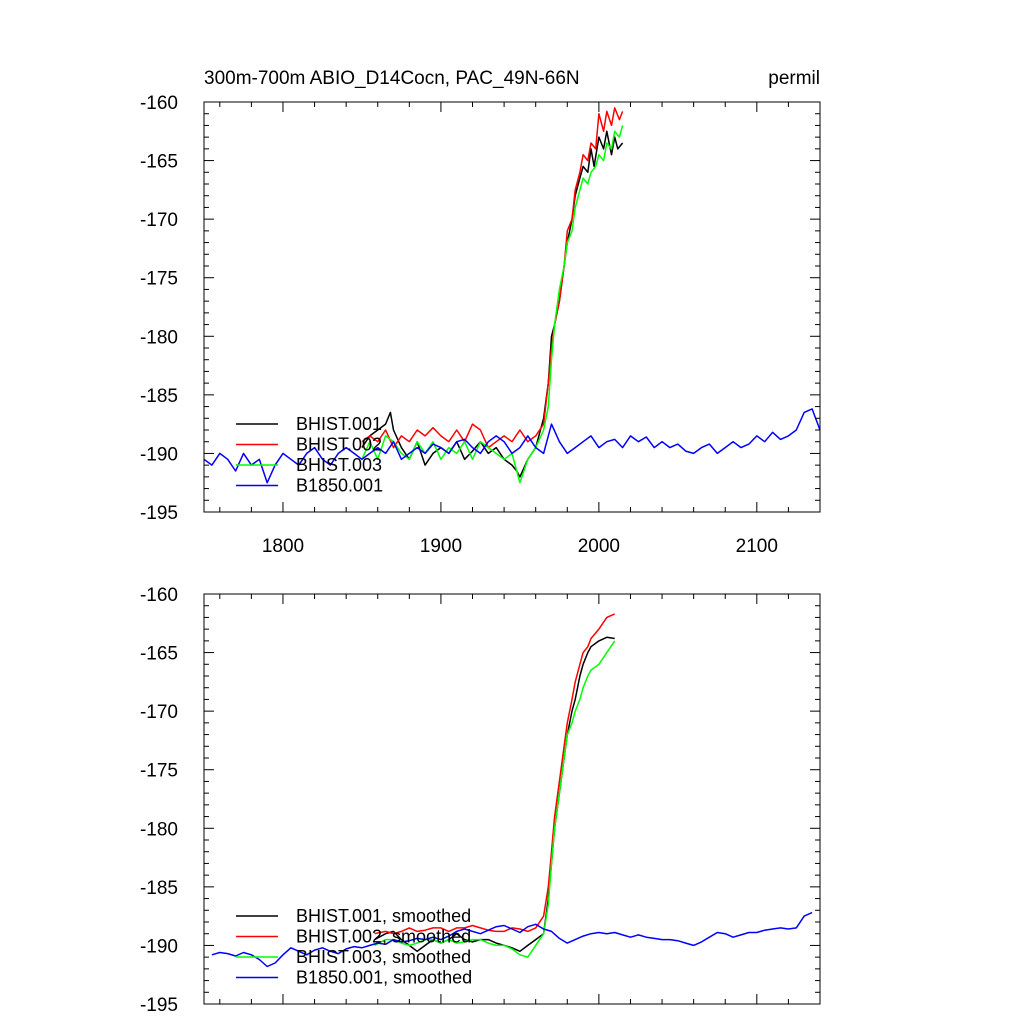 This screenshot has width=1024, height=1024. Describe the element at coordinates (283, 546) in the screenshot. I see `x-tick-label: 1800` at that location.